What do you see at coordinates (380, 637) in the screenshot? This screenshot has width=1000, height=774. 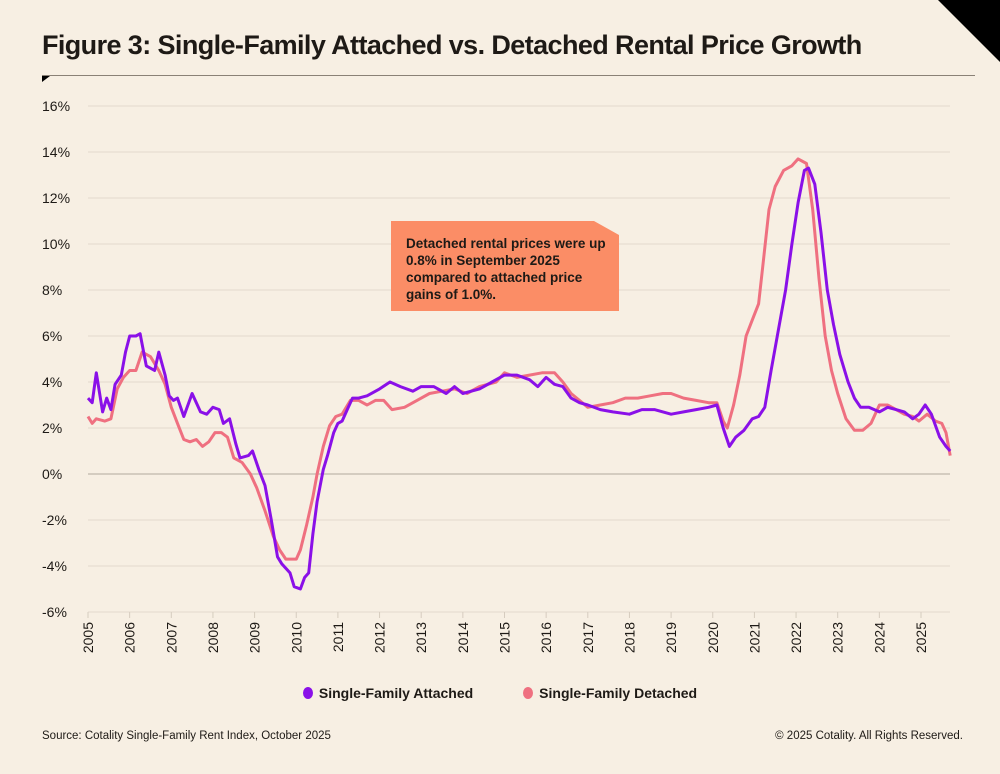 I see `x-tick-label: 2012` at bounding box center [380, 637].